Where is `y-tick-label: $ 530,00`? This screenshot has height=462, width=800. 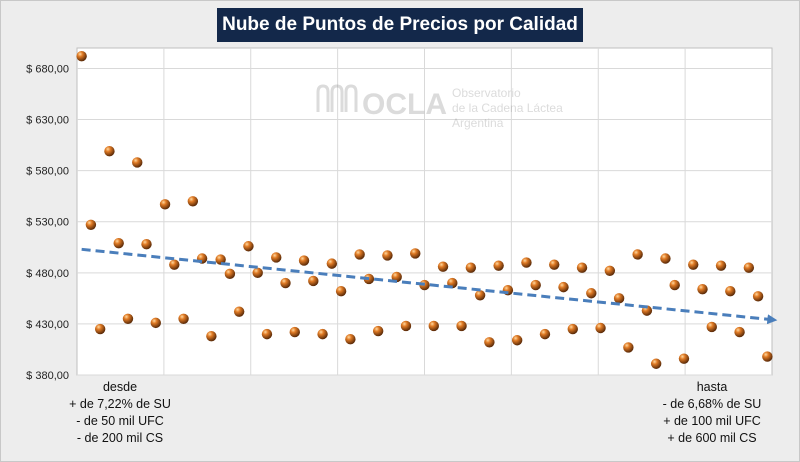
y-tick-label: $ 530,00 is located at coordinates (47, 223).